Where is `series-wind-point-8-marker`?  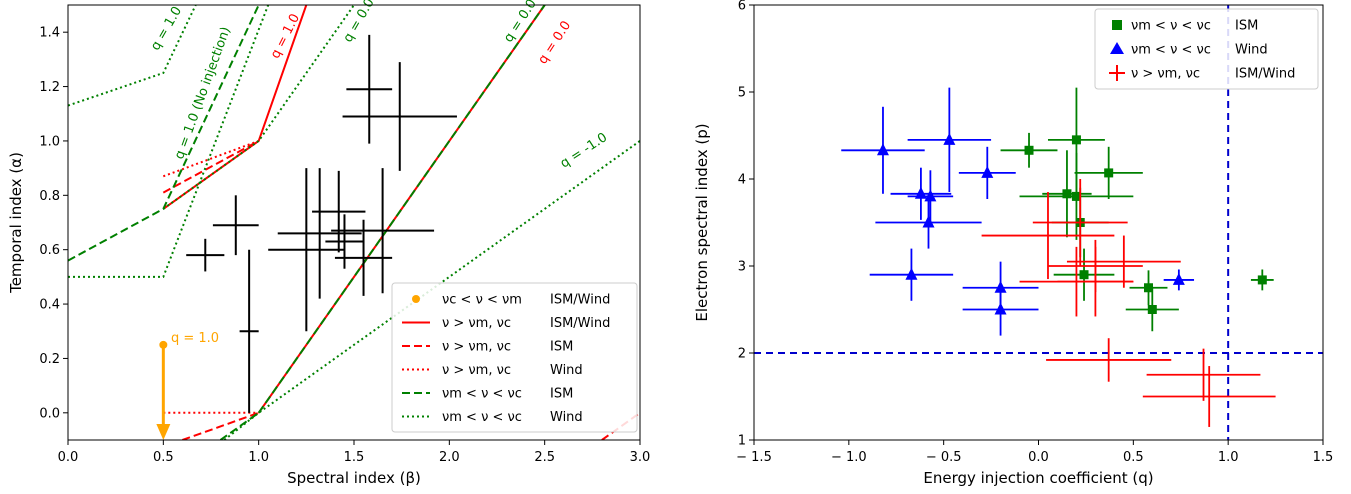
series-wind-point-8-marker is located at coordinates (1000, 308).